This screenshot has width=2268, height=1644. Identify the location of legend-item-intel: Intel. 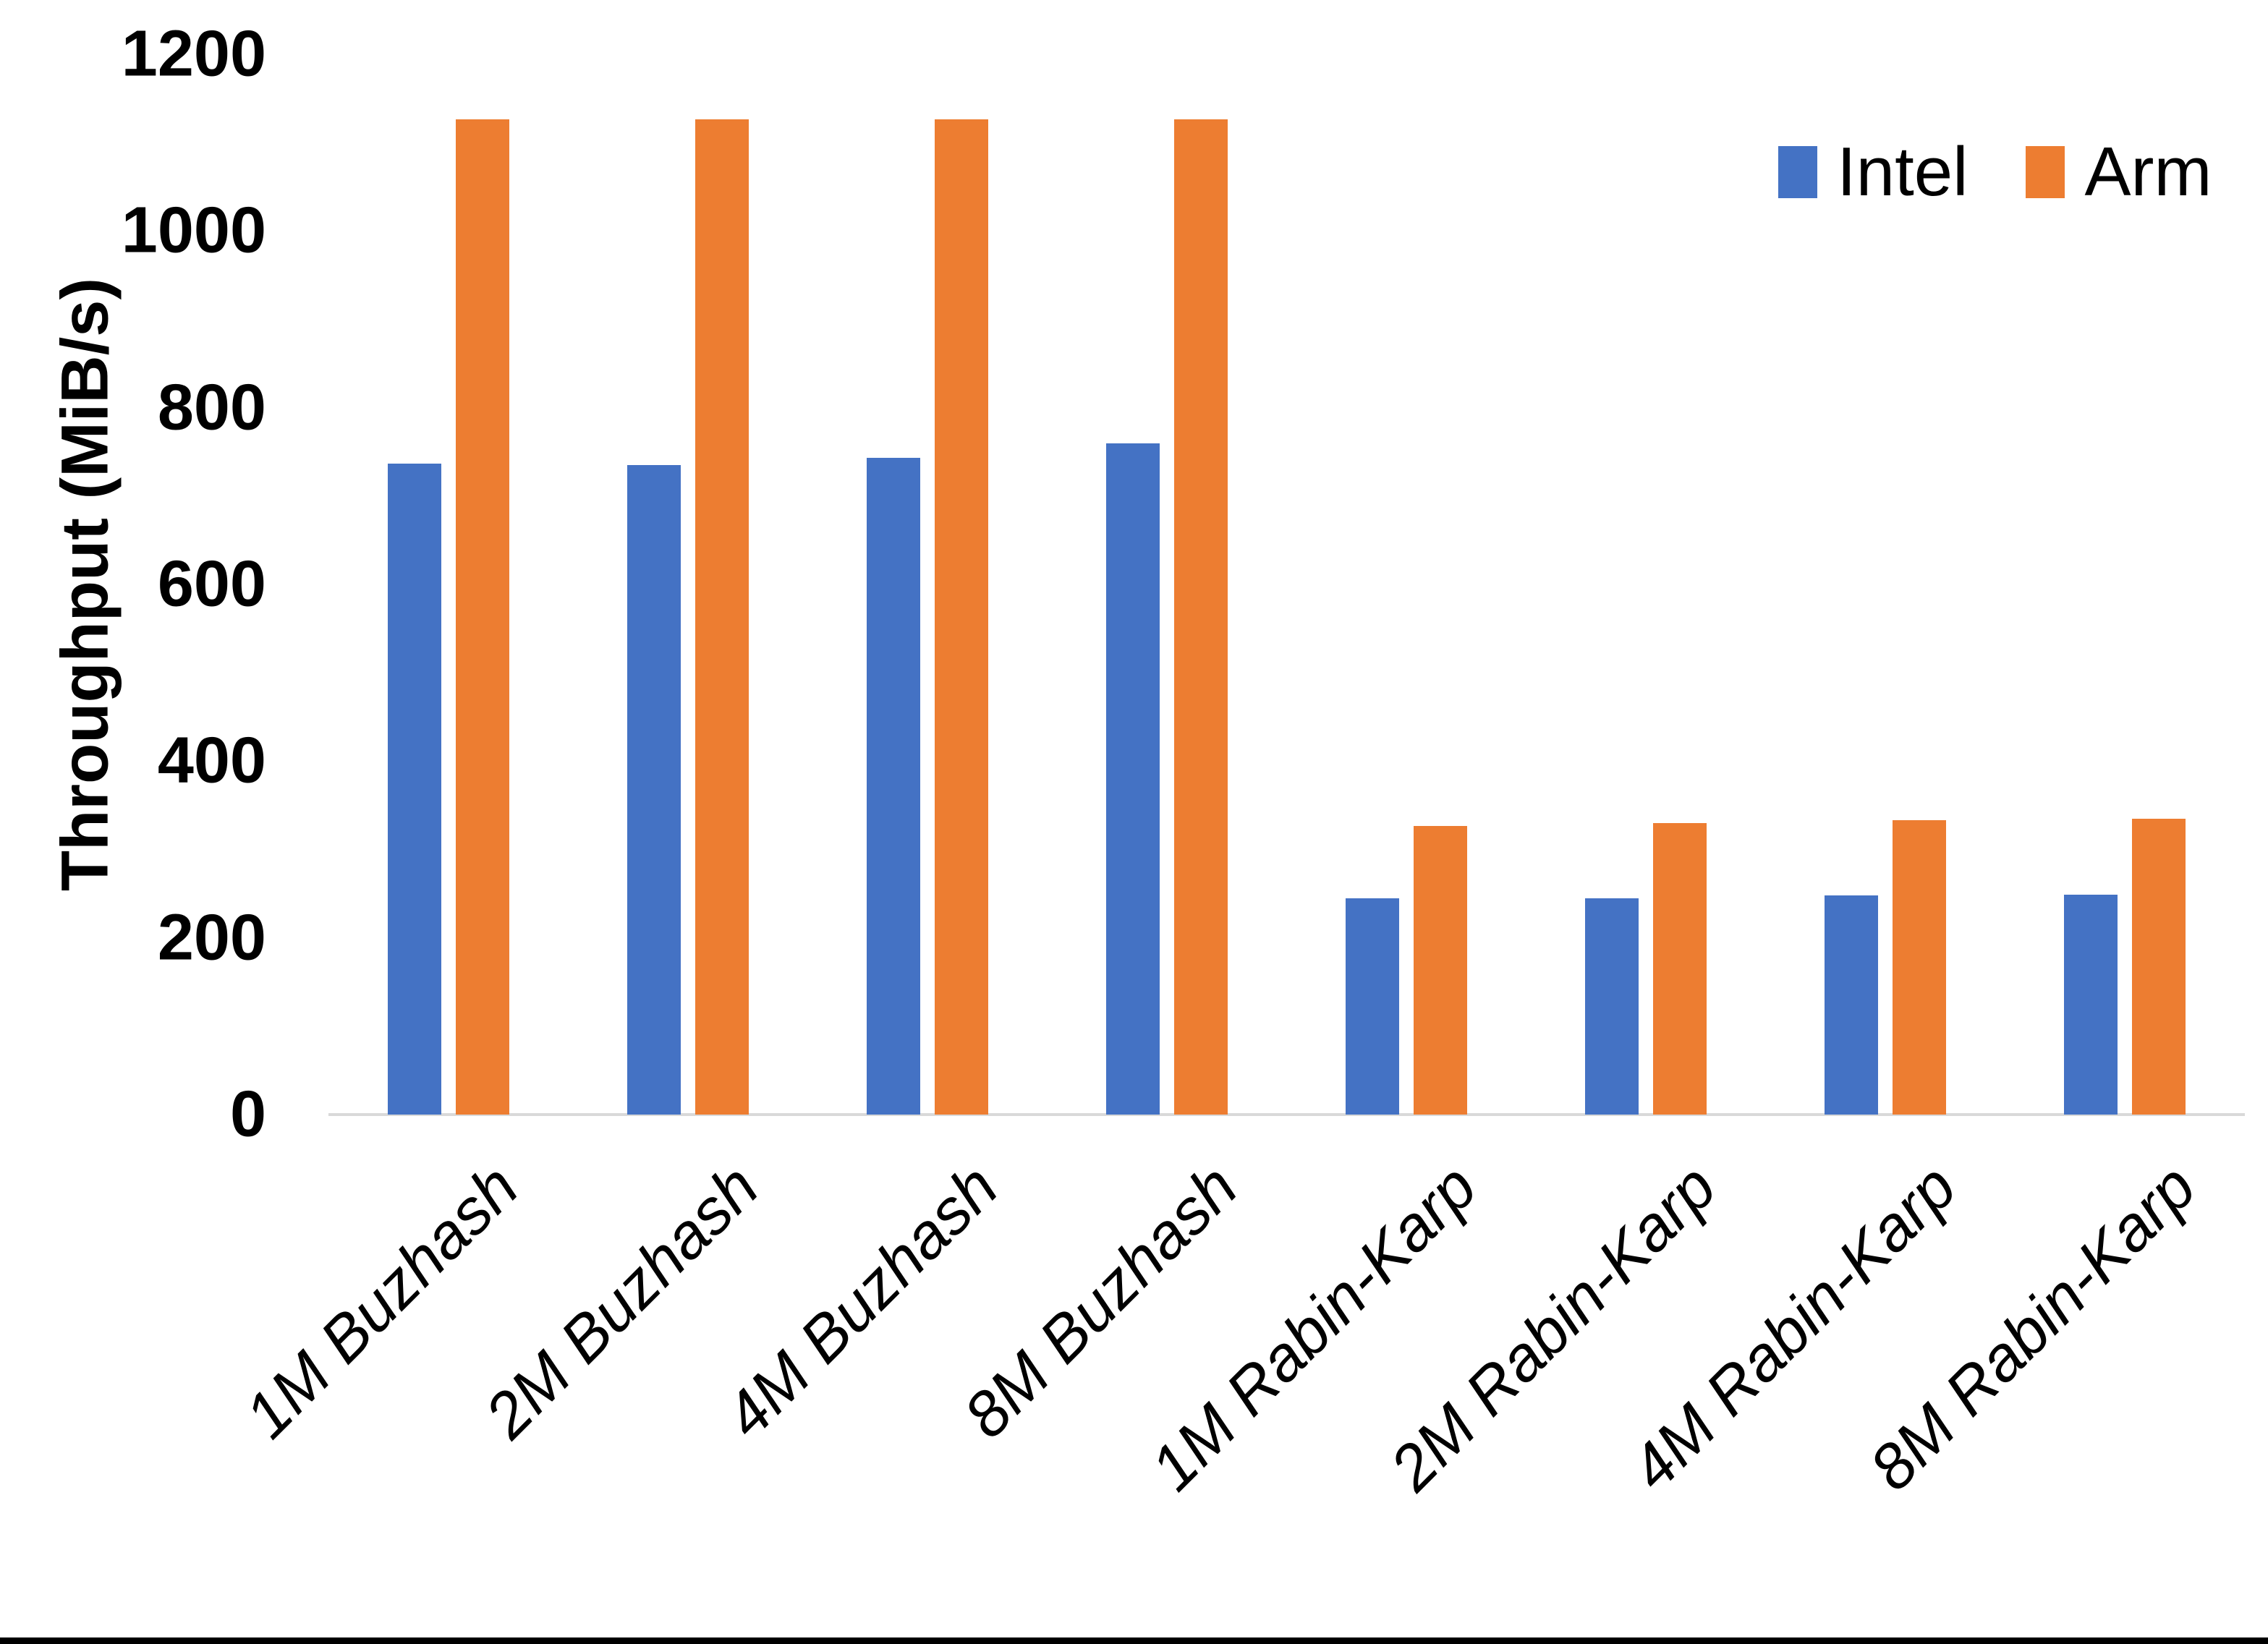
(1873, 172).